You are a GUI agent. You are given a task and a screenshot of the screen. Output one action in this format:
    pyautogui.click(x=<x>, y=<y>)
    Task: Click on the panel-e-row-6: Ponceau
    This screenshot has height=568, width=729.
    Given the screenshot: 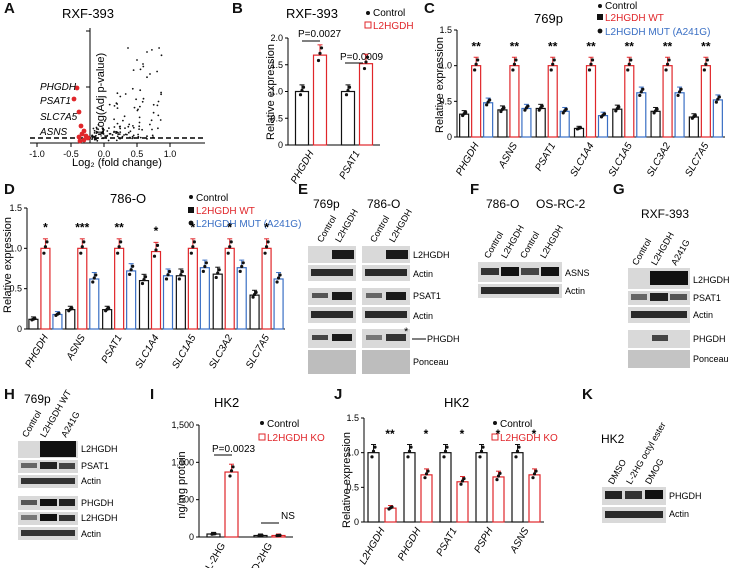 What is the action you would take?
    pyautogui.click(x=431, y=362)
    